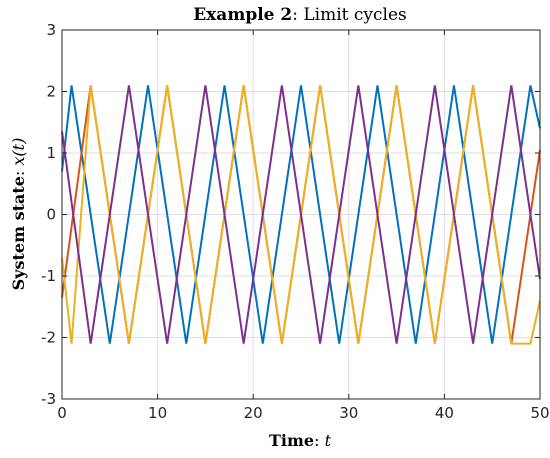  I want to click on x-axis-label: Time: t, so click(300, 440).